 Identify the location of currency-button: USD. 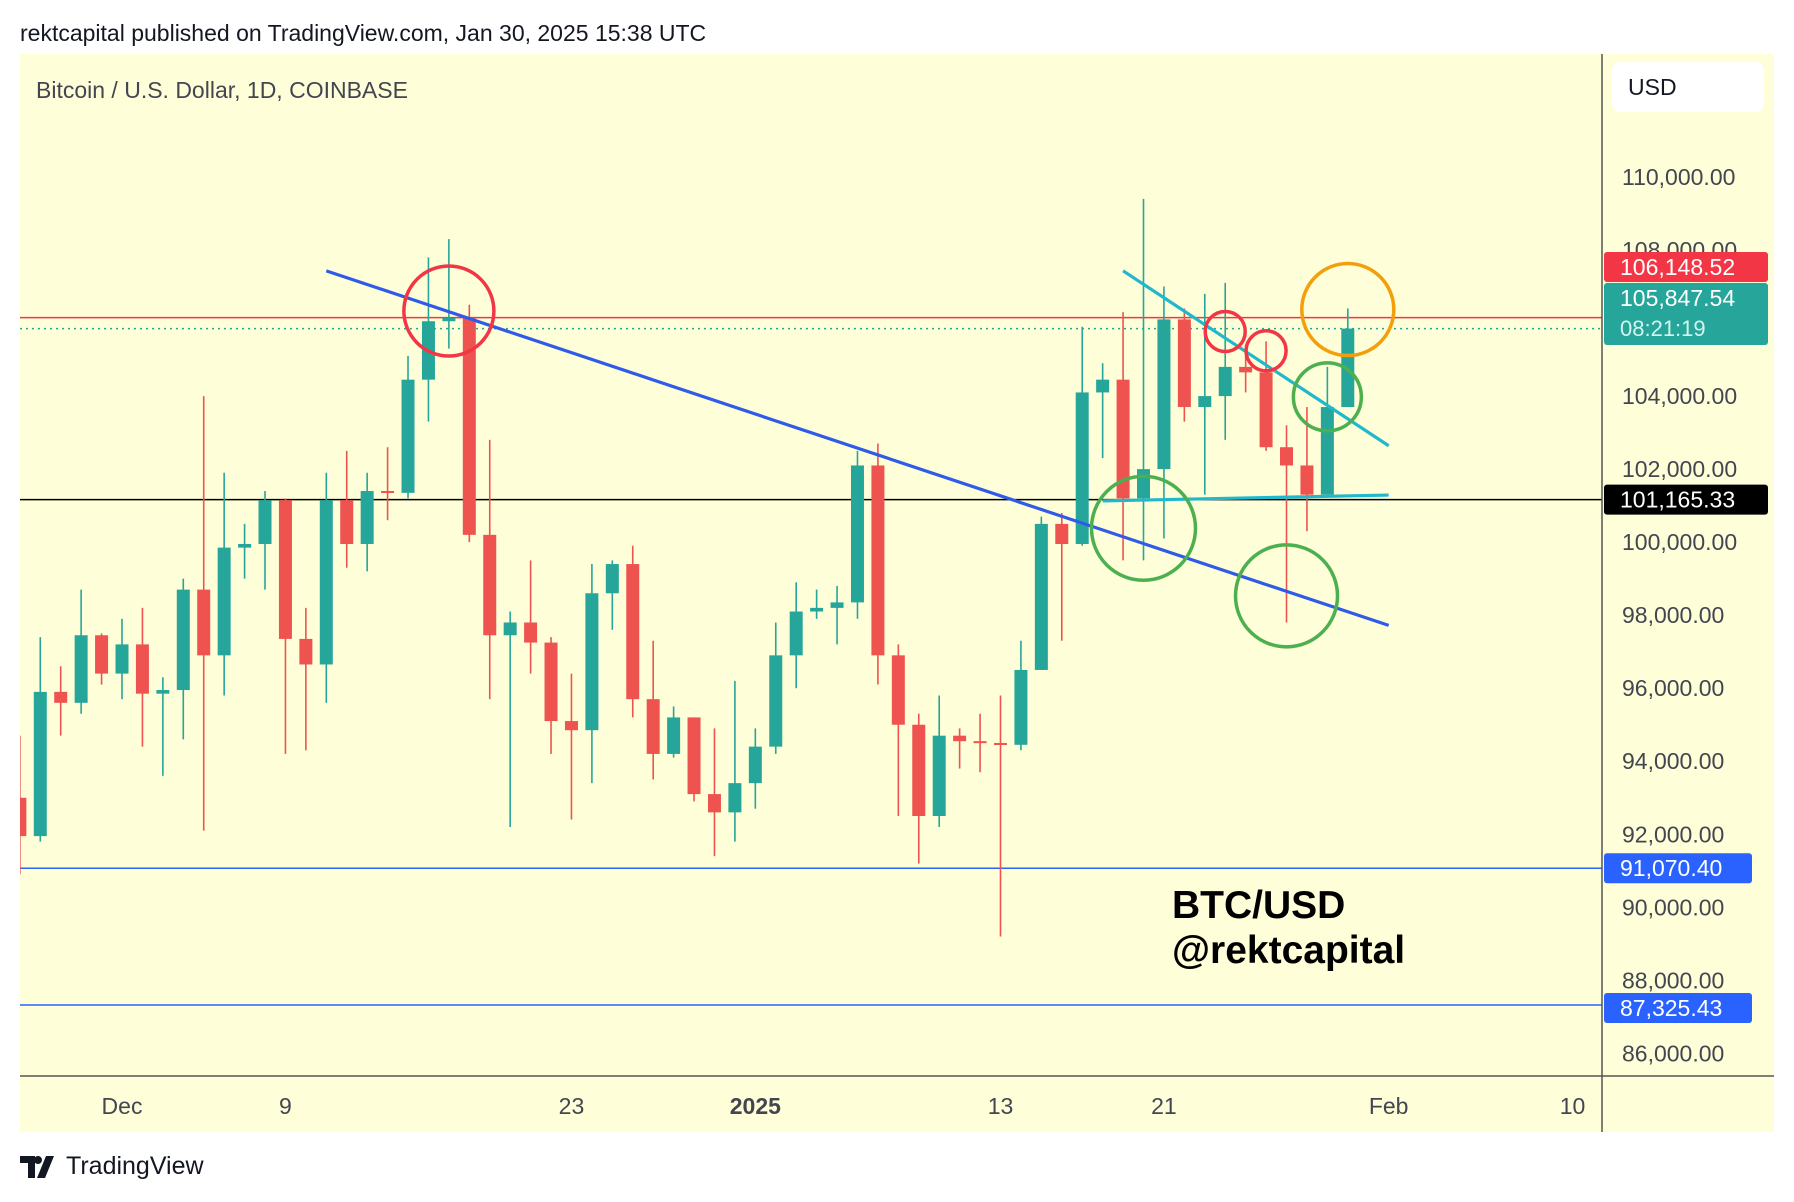
(1688, 87).